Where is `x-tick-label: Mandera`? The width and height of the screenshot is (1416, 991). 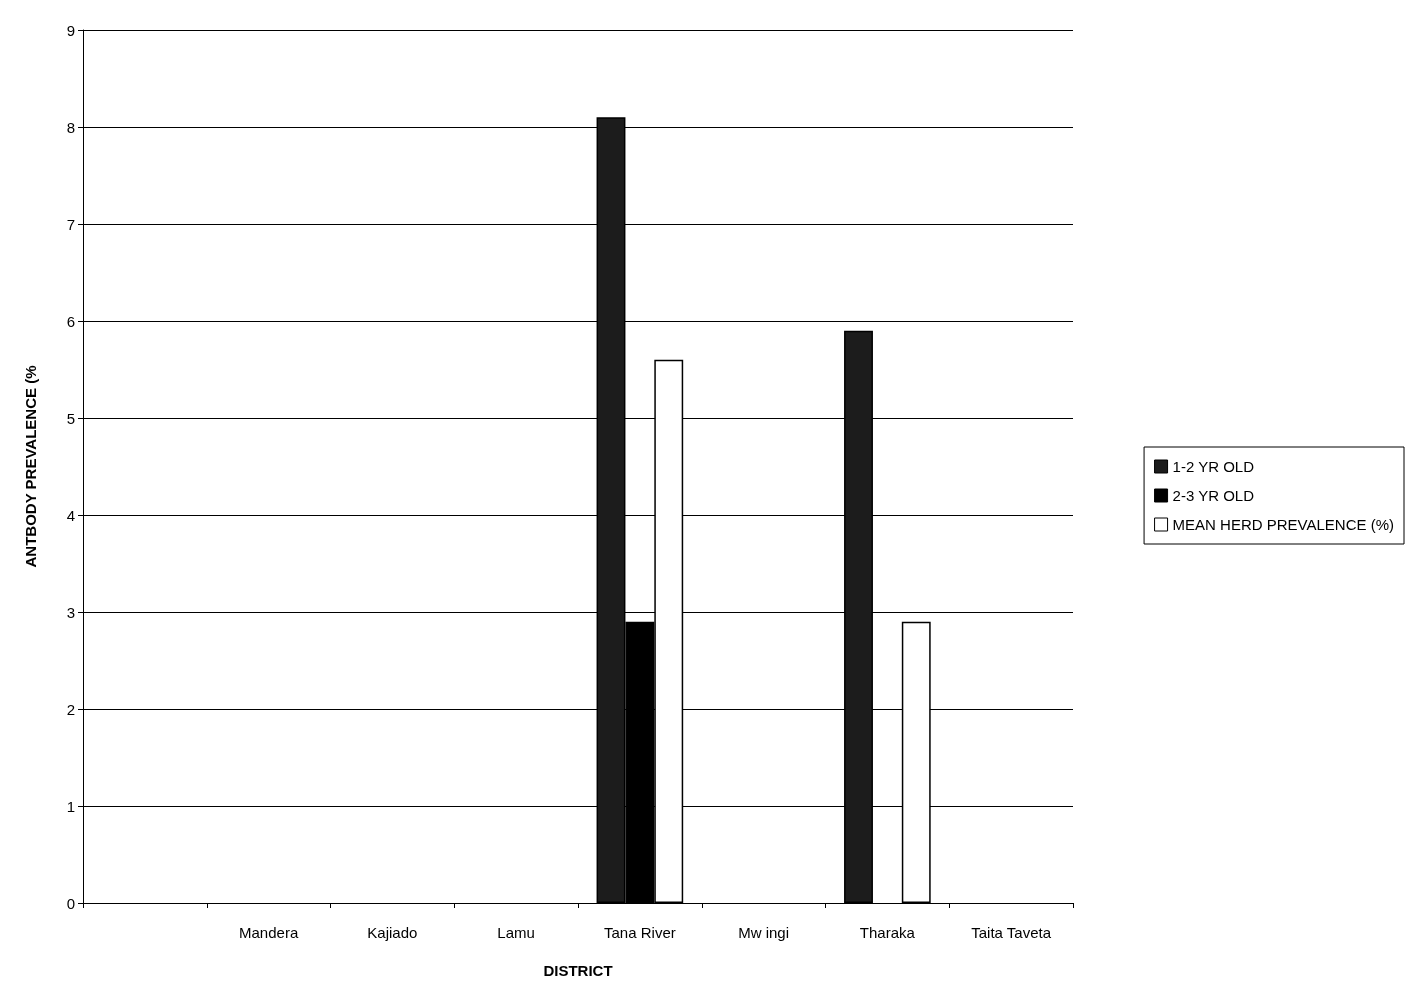 x-tick-label: Mandera is located at coordinates (269, 932).